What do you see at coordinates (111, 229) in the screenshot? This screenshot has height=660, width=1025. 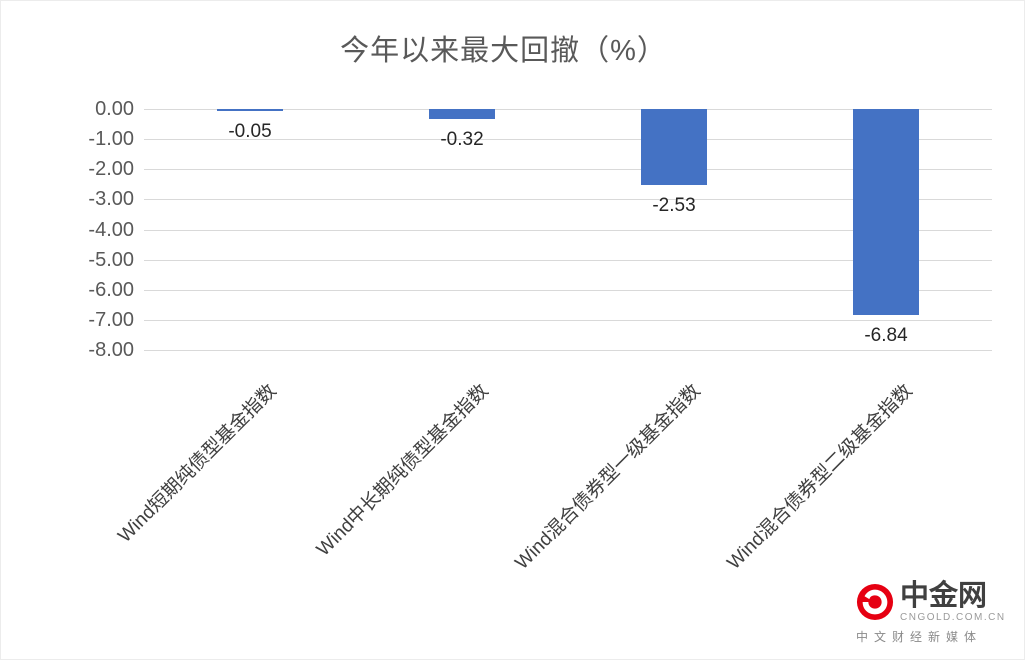 I see `y-tick-label: -4.00` at bounding box center [111, 229].